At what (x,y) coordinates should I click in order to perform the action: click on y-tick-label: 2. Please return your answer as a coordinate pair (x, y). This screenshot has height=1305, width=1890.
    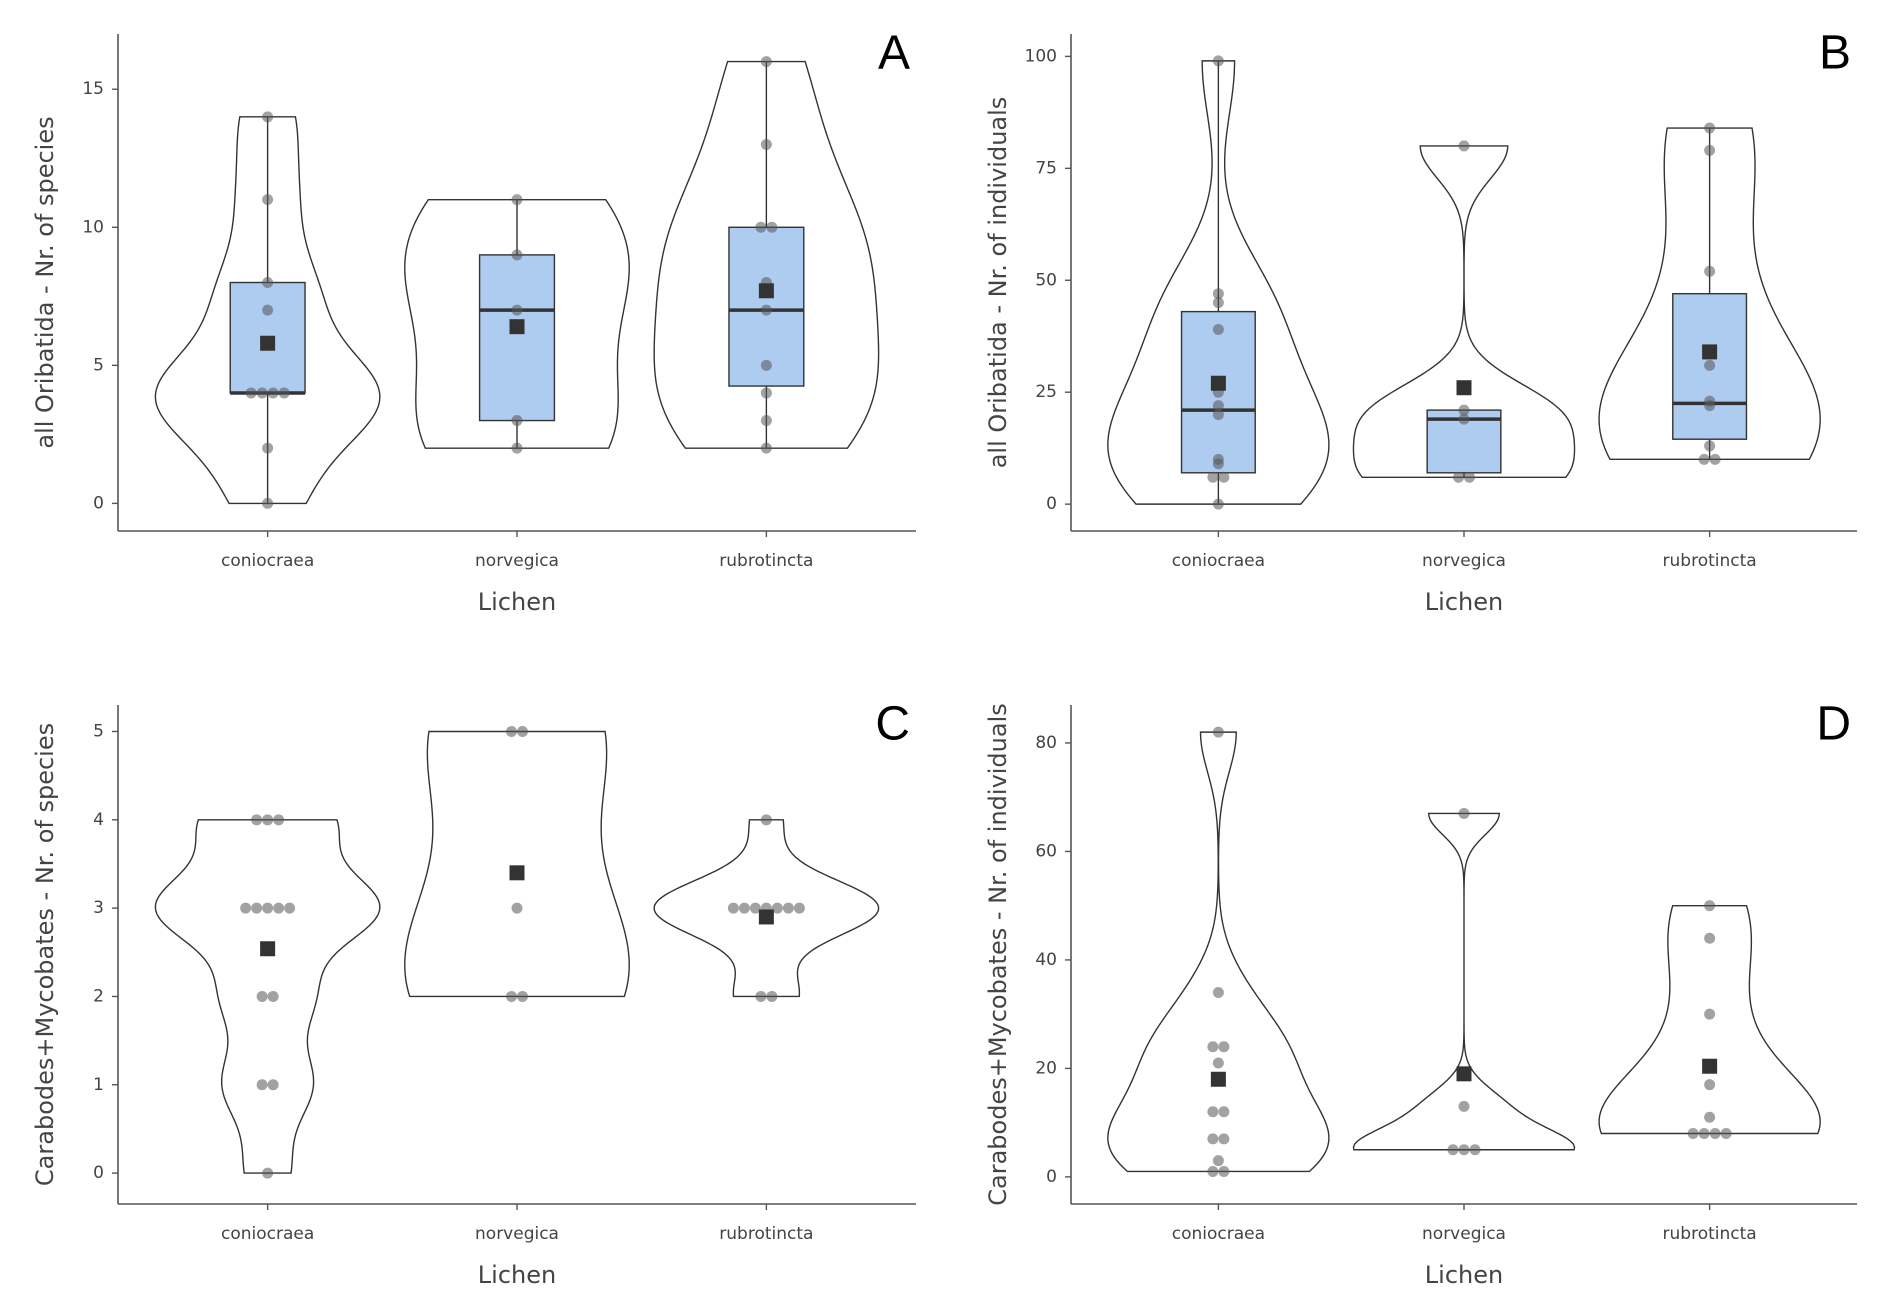
    Looking at the image, I should click on (98, 996).